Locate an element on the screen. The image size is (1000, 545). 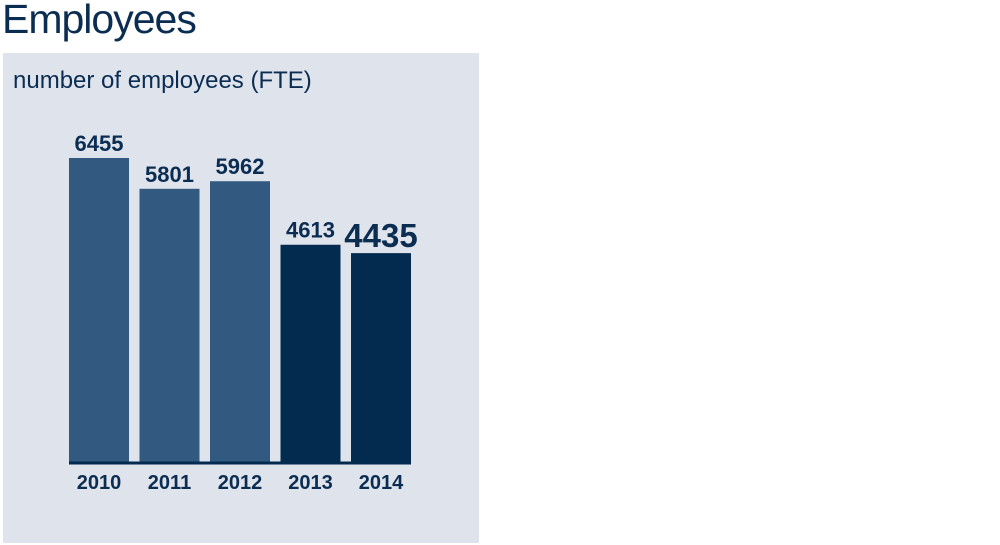
category-label-2010: 2010 is located at coordinates (99, 483).